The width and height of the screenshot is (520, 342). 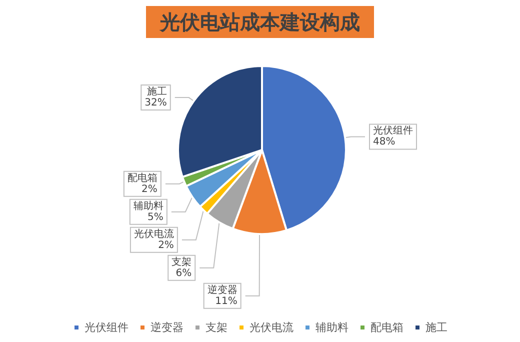 What do you see at coordinates (167, 327) in the screenshot?
I see `legend-label: 逆变器` at bounding box center [167, 327].